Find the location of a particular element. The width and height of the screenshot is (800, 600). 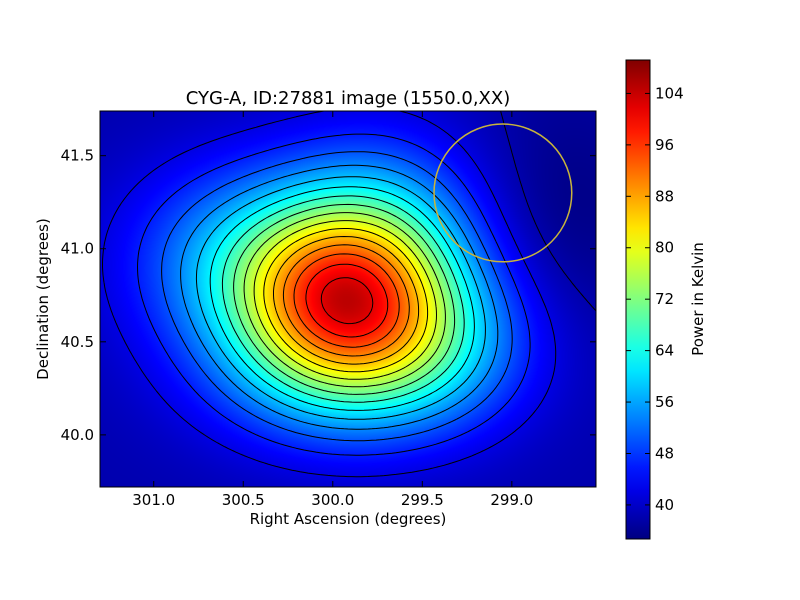

y-tick-label: 40.5 is located at coordinates (77, 342).